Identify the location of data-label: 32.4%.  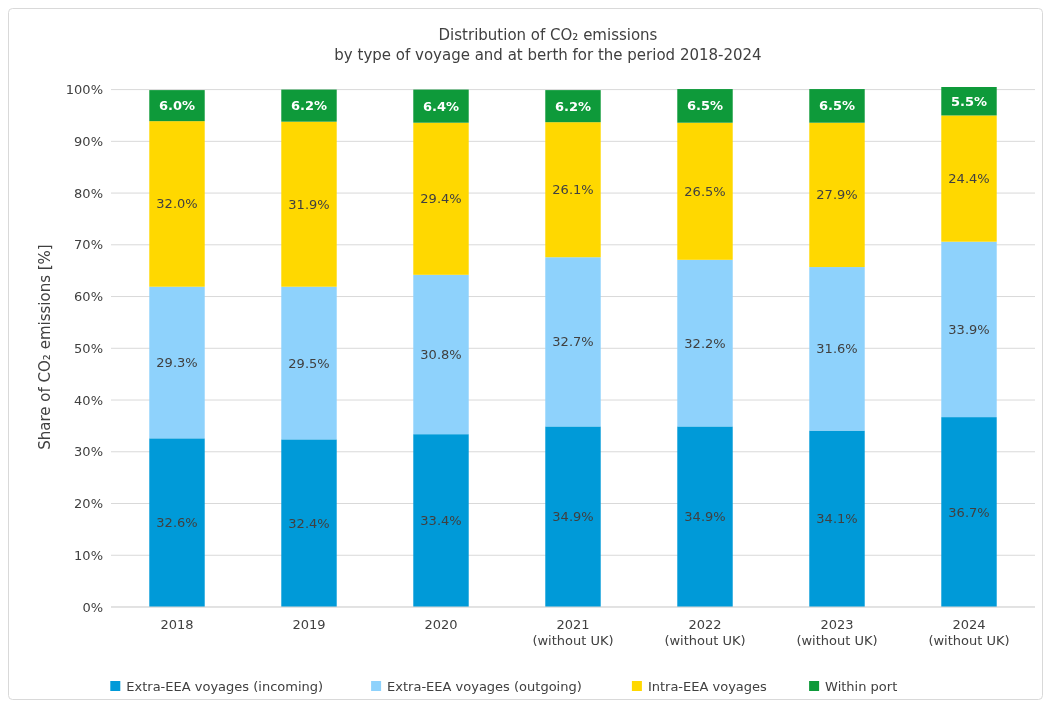
(309, 523).